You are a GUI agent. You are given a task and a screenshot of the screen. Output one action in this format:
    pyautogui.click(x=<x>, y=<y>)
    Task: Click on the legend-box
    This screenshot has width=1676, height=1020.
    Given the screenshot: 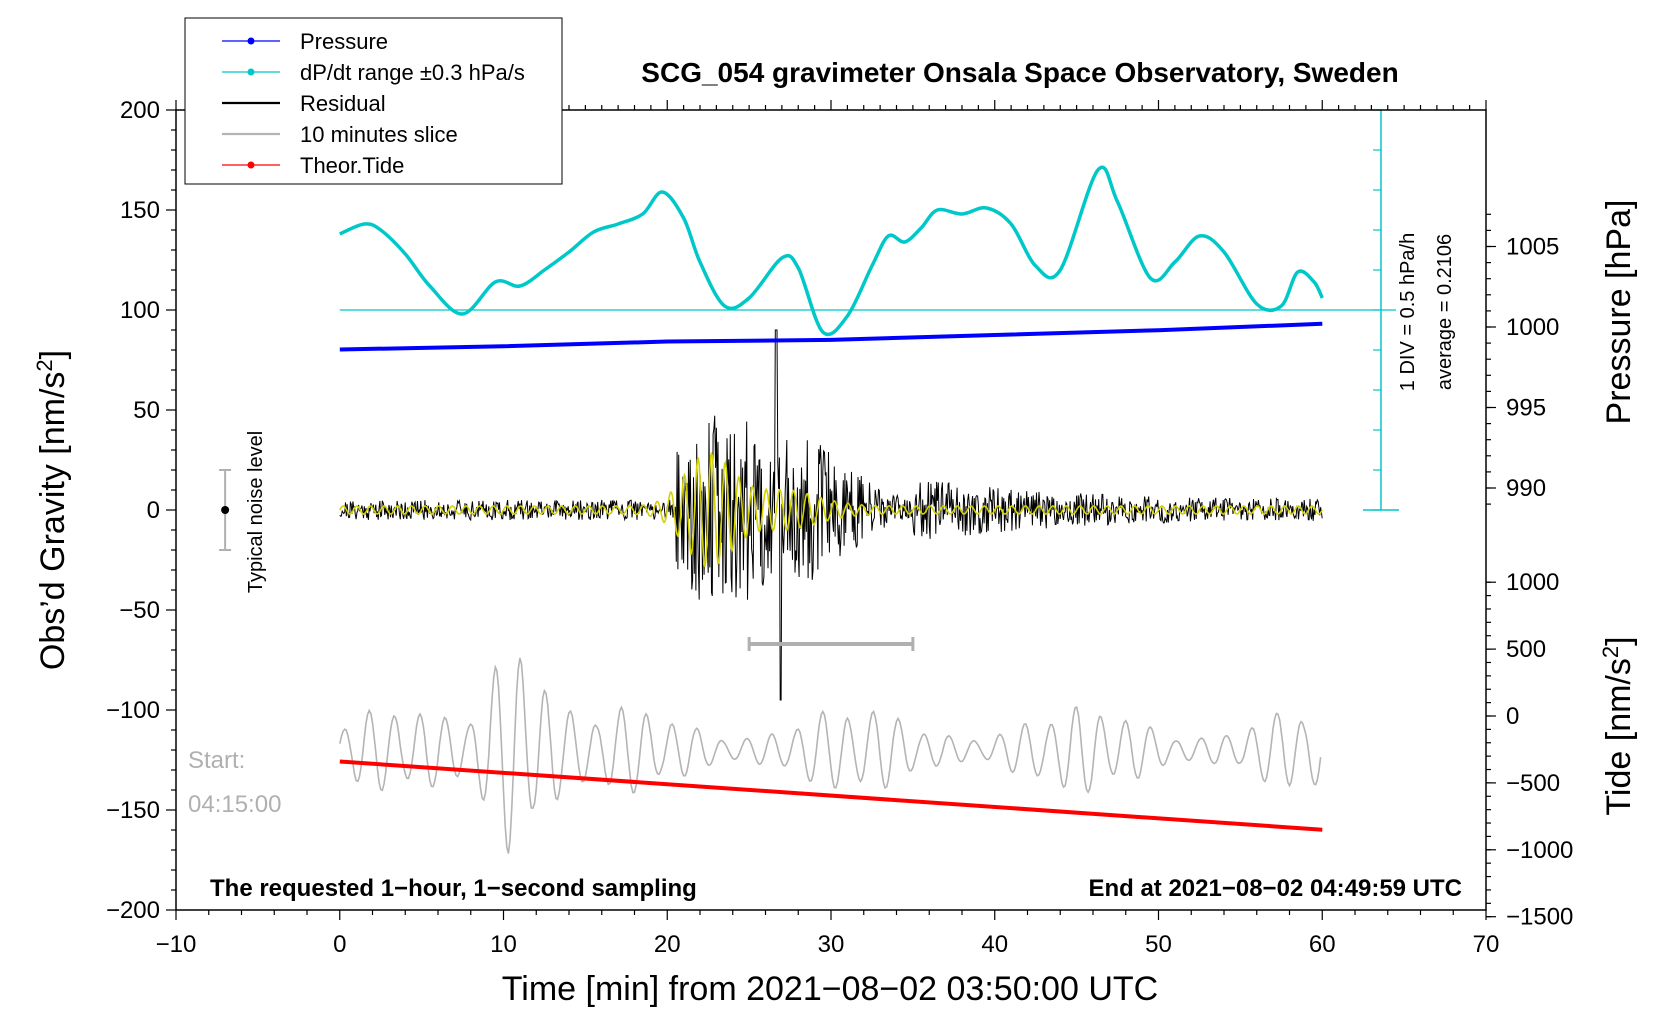 What is the action you would take?
    pyautogui.click(x=373, y=101)
    